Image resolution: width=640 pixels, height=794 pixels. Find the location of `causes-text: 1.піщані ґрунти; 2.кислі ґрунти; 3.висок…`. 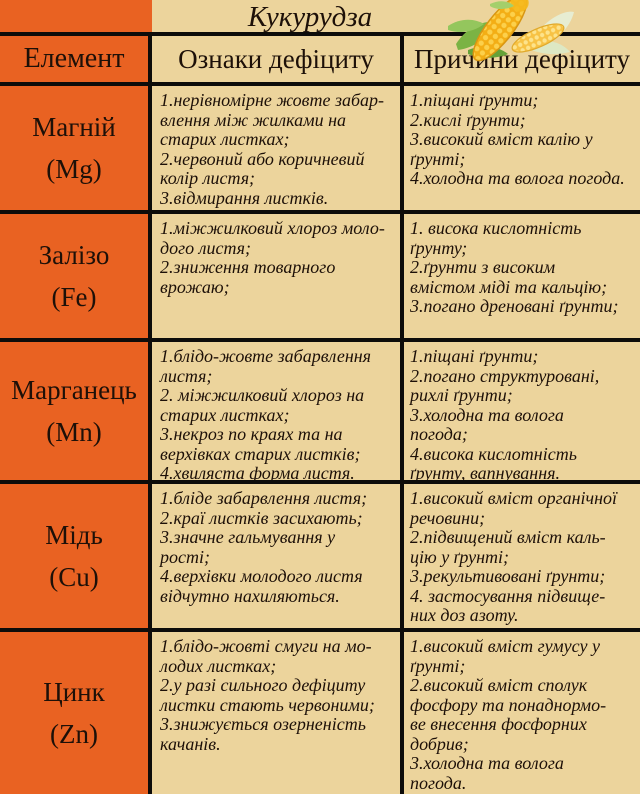

causes-text: 1.піщані ґрунти; 2.кислі ґрунти; 3.висок… is located at coordinates (517, 139).